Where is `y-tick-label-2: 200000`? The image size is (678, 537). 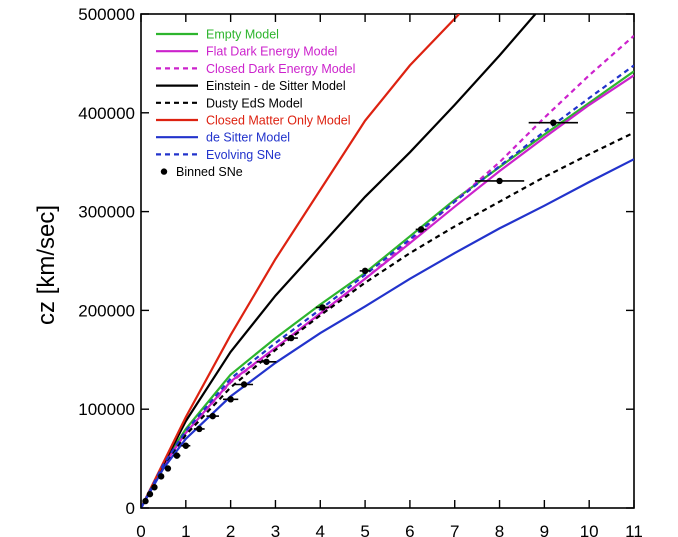 y-tick-label-2: 200000 is located at coordinates (106, 310).